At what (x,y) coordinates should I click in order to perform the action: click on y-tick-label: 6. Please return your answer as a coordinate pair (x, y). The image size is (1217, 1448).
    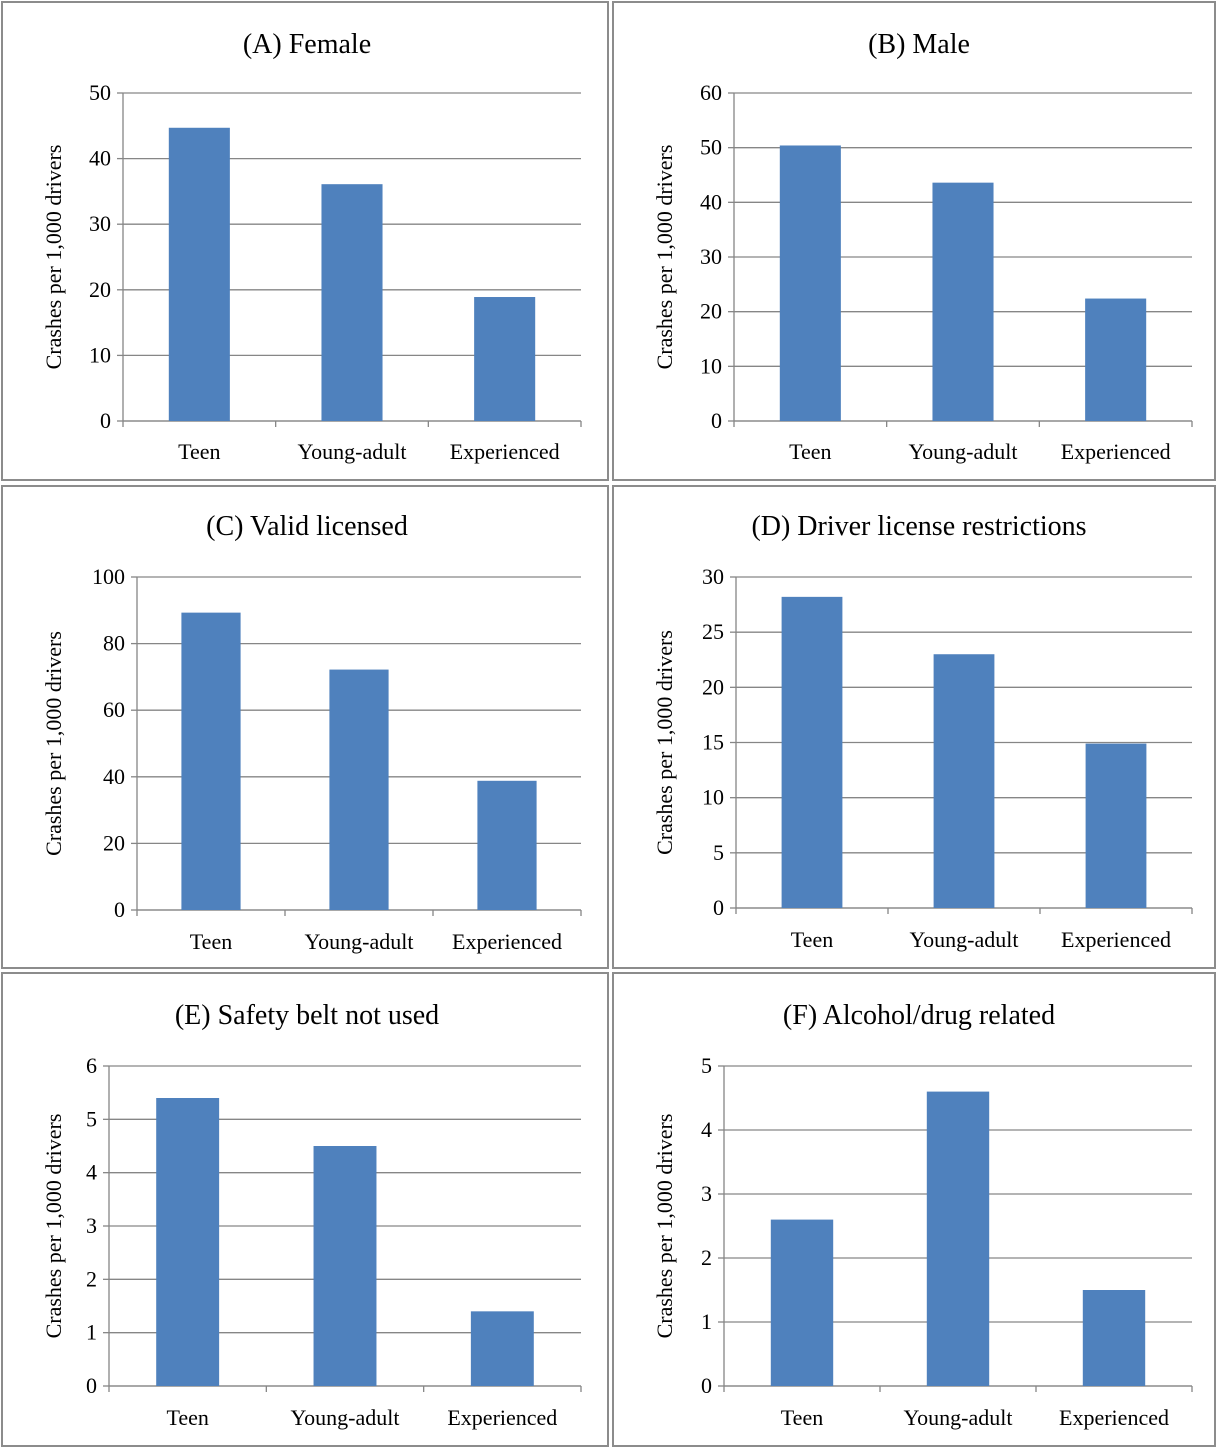
    Looking at the image, I should click on (91, 1065).